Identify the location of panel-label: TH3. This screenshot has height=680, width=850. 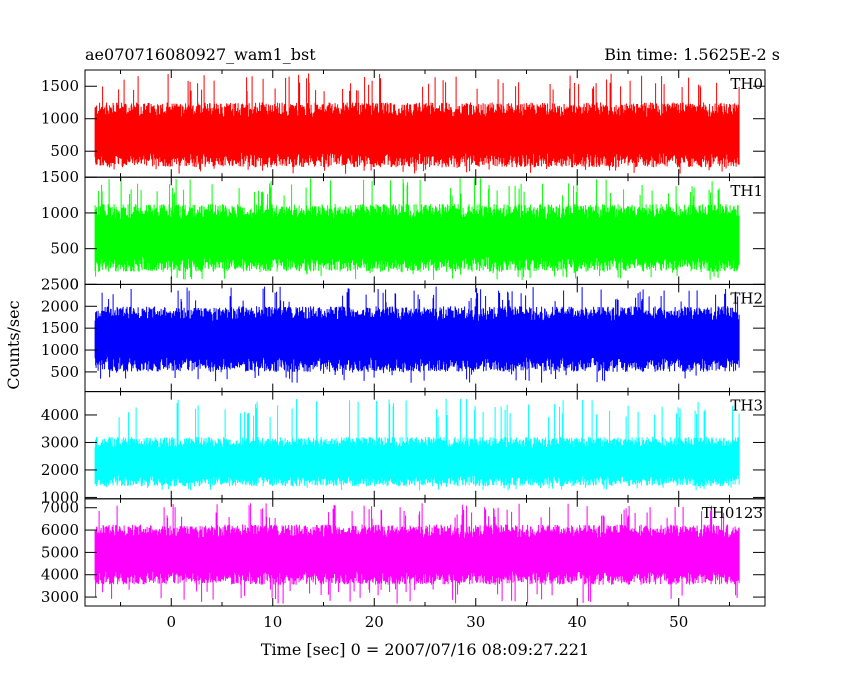
(746, 406).